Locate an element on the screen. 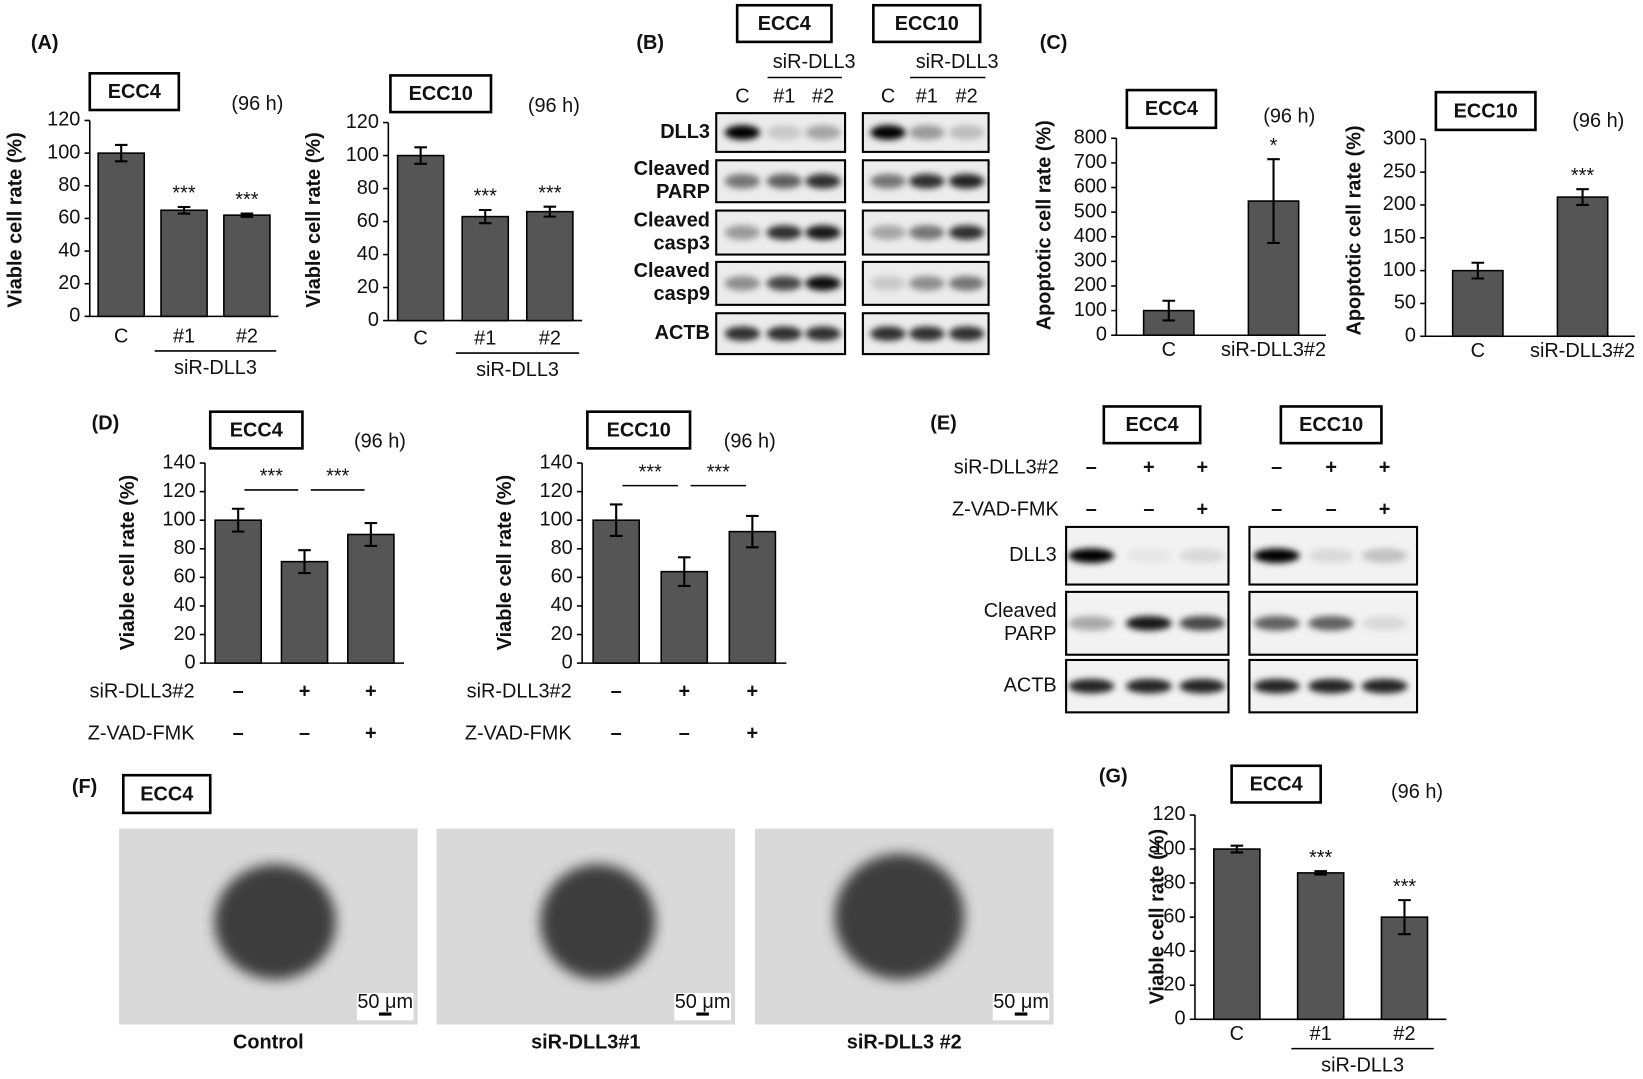  row-label: Cleaved is located at coordinates (672, 169).